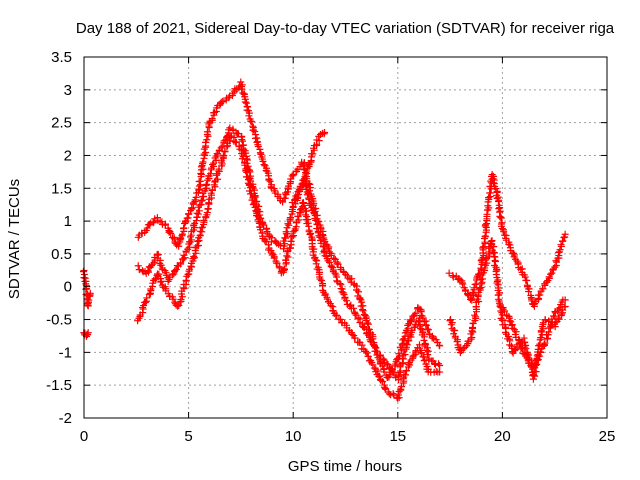  What do you see at coordinates (65, 352) in the screenshot?
I see `y-tick-label: -1` at bounding box center [65, 352].